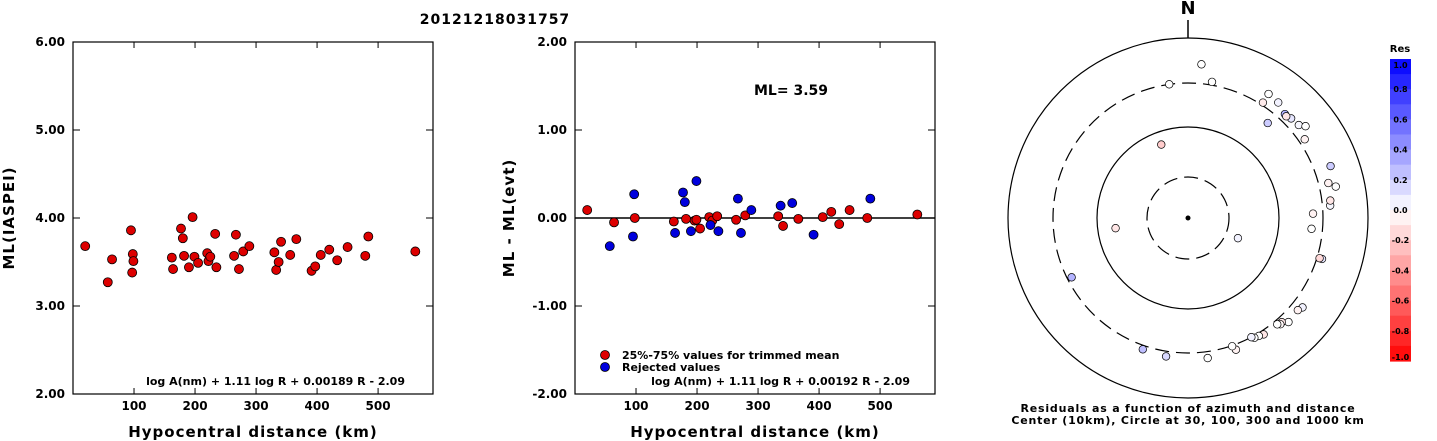  Describe the element at coordinates (1401, 331) in the screenshot. I see `colorbar-tick-label: -0.8` at that location.